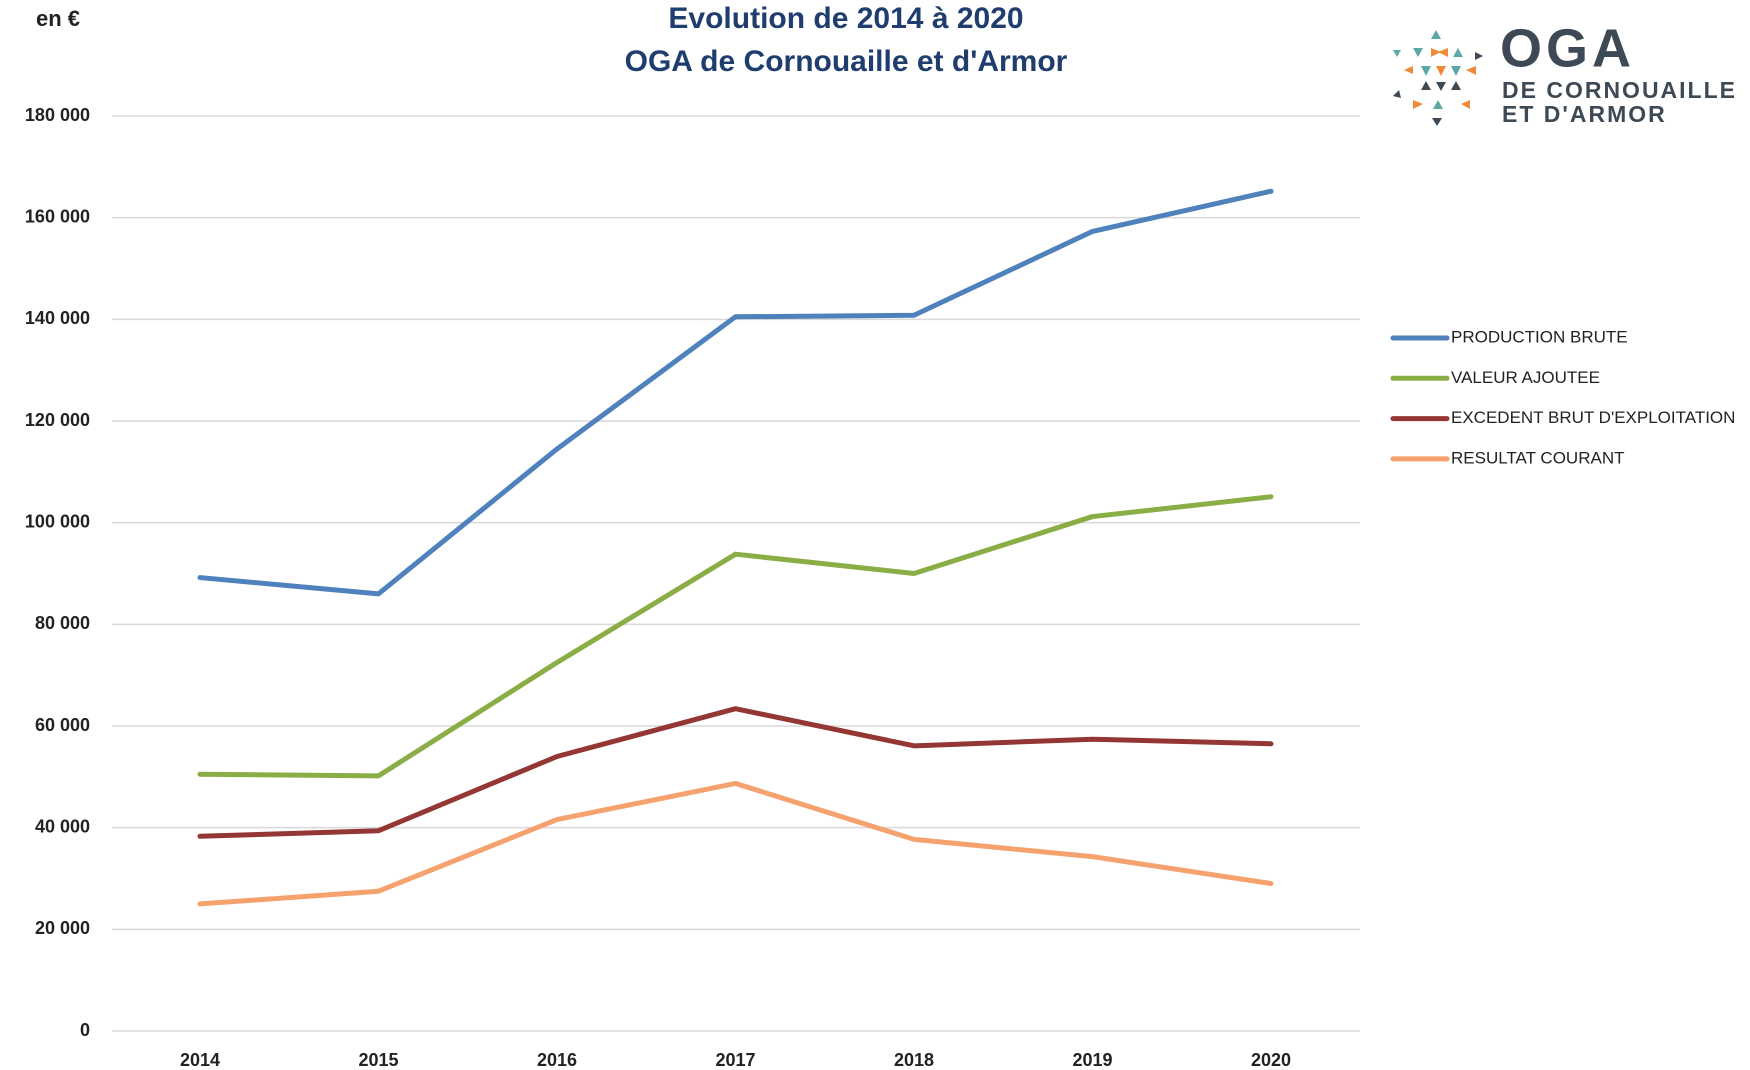  I want to click on x-tick-label: 2018, so click(914, 1060).